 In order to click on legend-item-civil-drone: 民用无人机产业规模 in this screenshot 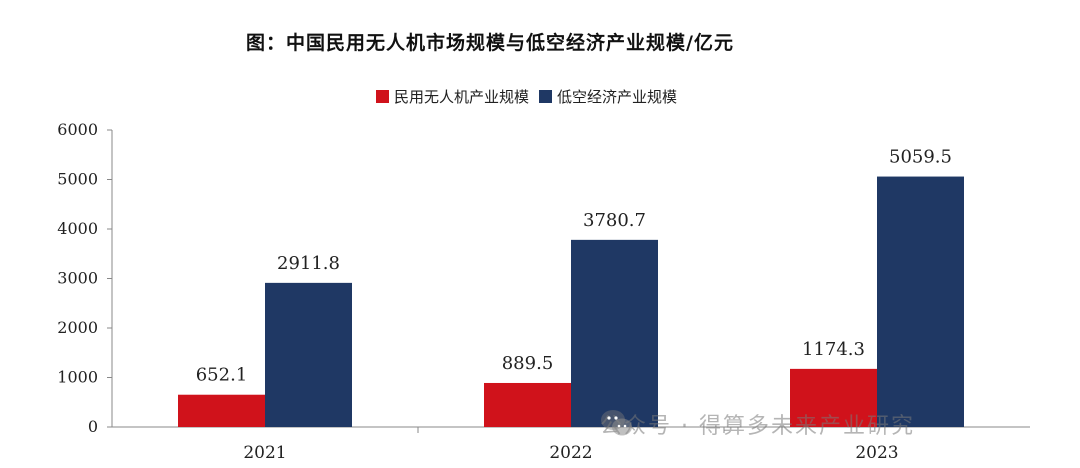, I will do `click(452, 96)`.